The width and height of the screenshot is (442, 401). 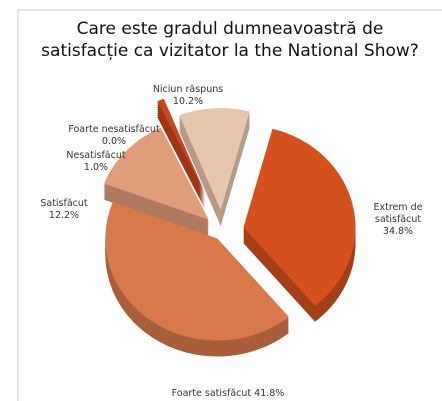 What do you see at coordinates (269, 393) in the screenshot?
I see `value-label: 41.8%` at bounding box center [269, 393].